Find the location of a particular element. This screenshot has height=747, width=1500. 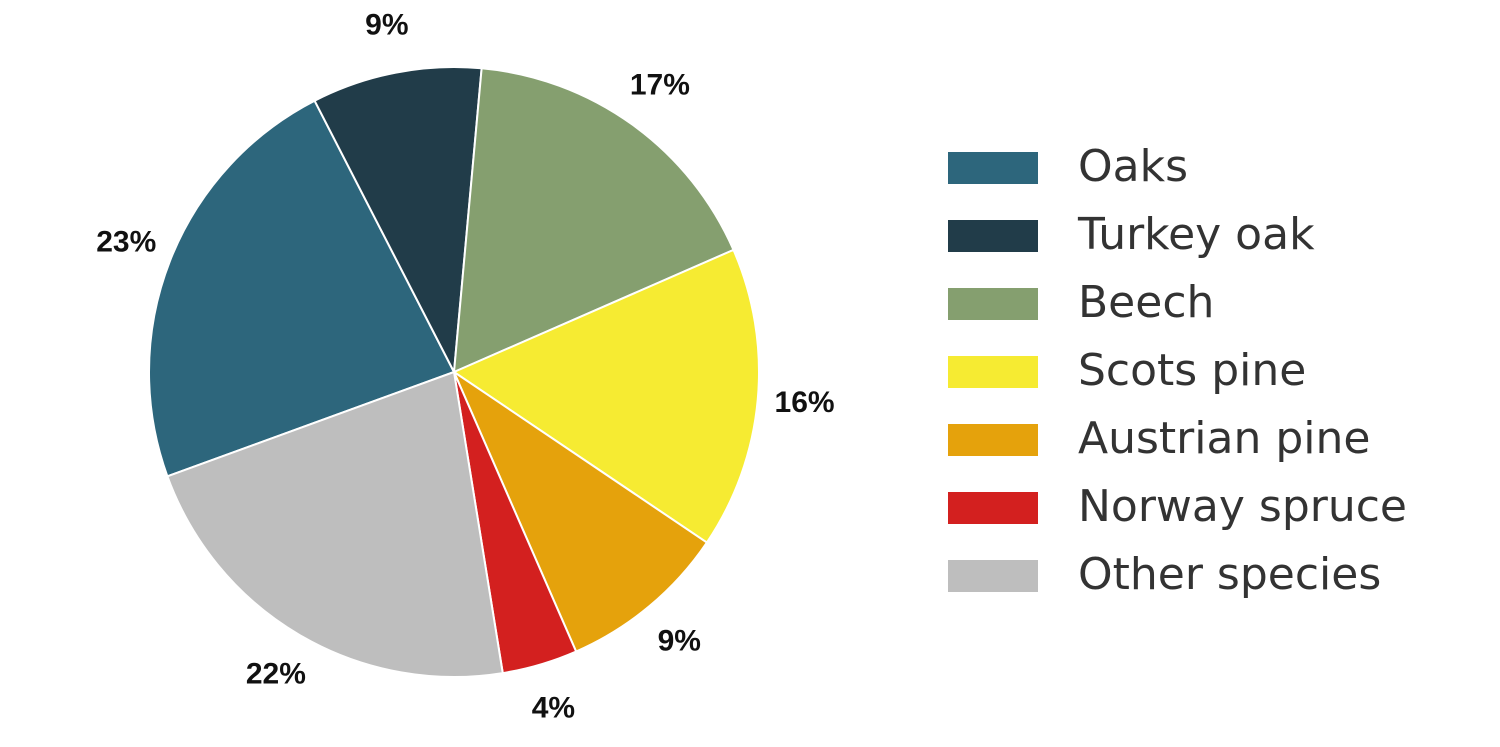

legend-label: Scots pine is located at coordinates (1192, 370).